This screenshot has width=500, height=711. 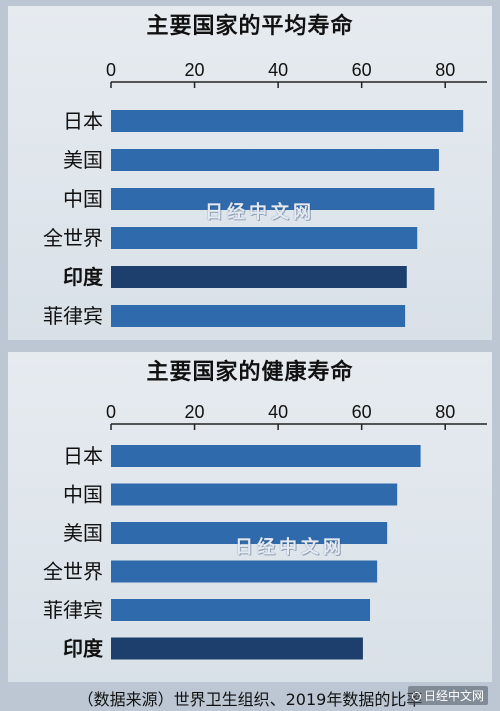 I want to click on source-badge: 日经中文网, so click(x=448, y=695).